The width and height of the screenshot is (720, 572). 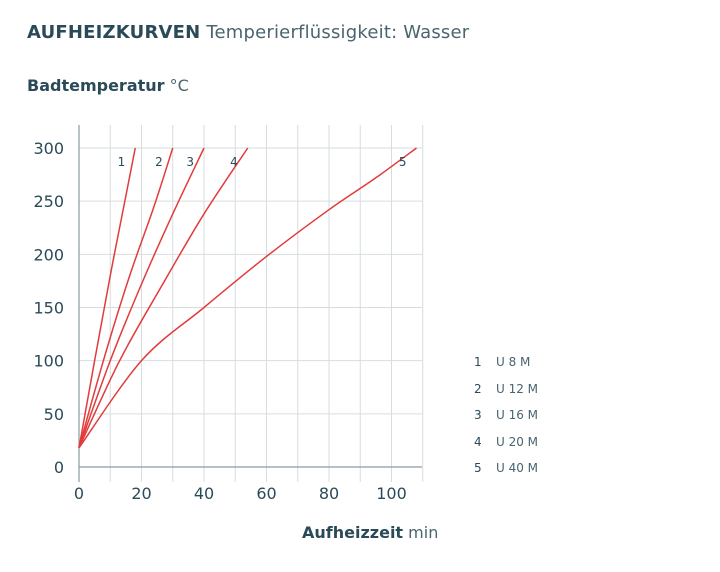 I want to click on x-axis-label: Aufheizzeit min, so click(x=370, y=532).